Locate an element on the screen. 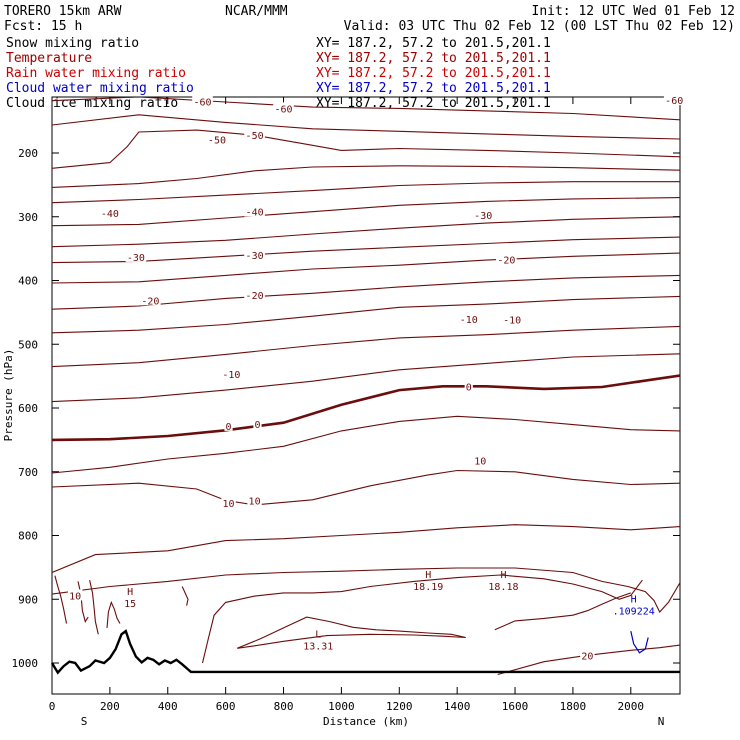  x-tick-label: 200 is located at coordinates (110, 706).